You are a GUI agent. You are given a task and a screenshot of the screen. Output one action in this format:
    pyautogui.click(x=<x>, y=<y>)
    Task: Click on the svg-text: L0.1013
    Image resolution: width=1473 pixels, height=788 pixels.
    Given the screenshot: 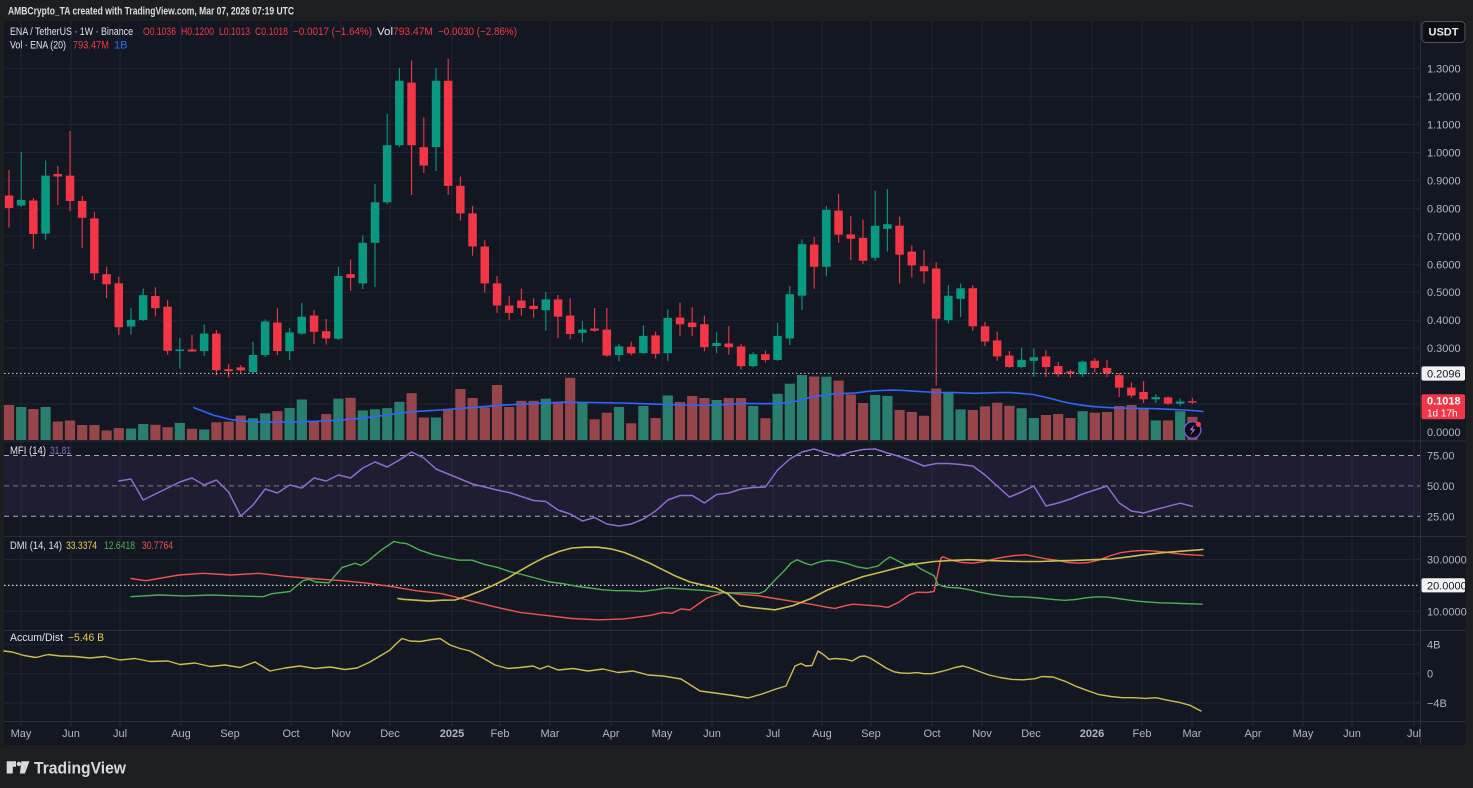 What is the action you would take?
    pyautogui.click(x=234, y=32)
    